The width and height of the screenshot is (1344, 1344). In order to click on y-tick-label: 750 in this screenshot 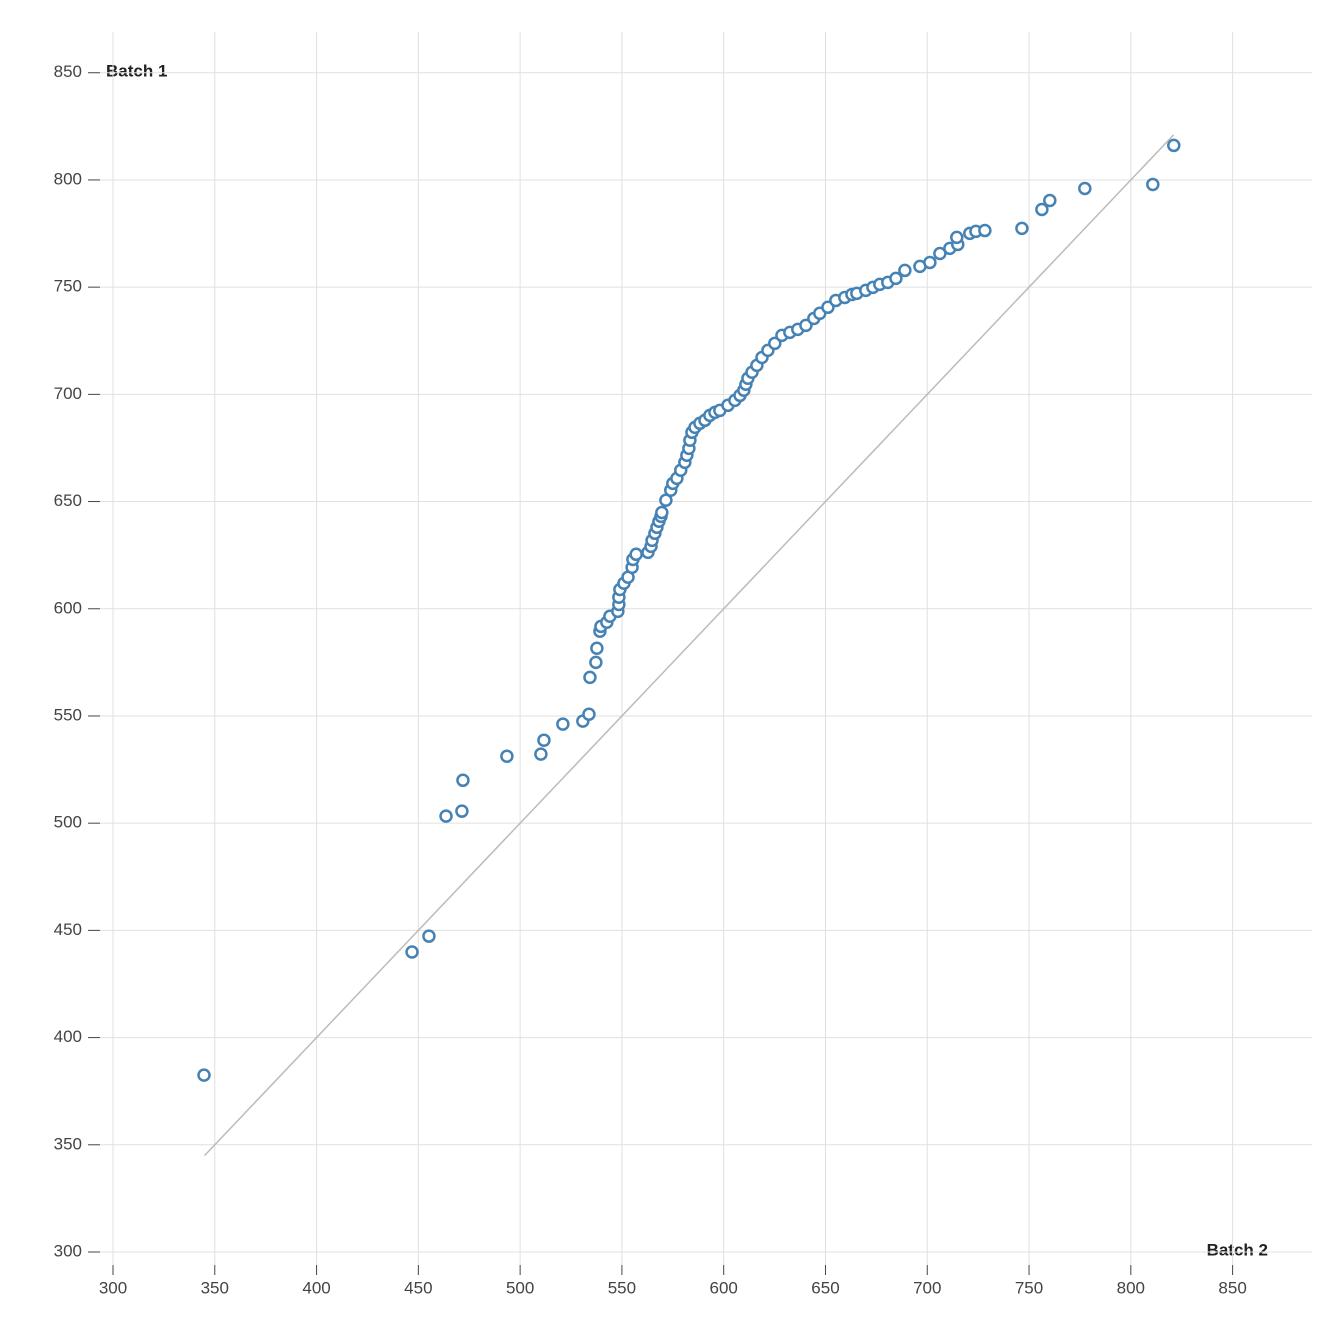, I will do `click(68, 286)`.